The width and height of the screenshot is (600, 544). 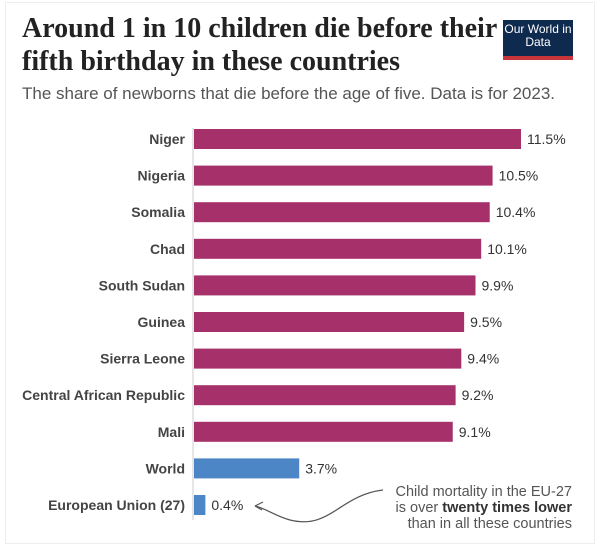 I want to click on category-label: South Sudan, so click(x=142, y=285).